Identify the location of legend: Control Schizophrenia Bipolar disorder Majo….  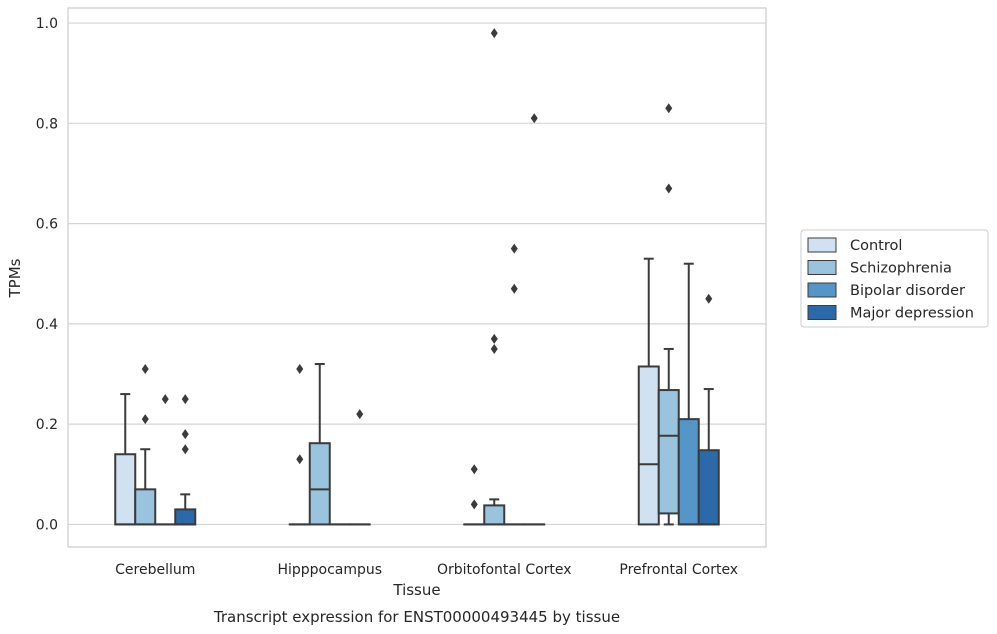
(894, 278).